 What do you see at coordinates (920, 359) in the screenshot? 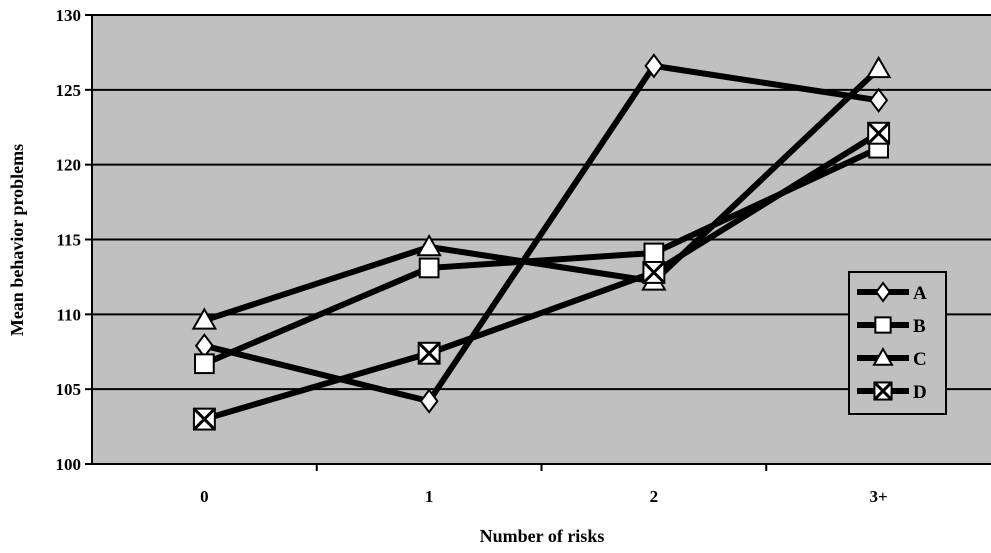
I see `legend-label: C` at bounding box center [920, 359].